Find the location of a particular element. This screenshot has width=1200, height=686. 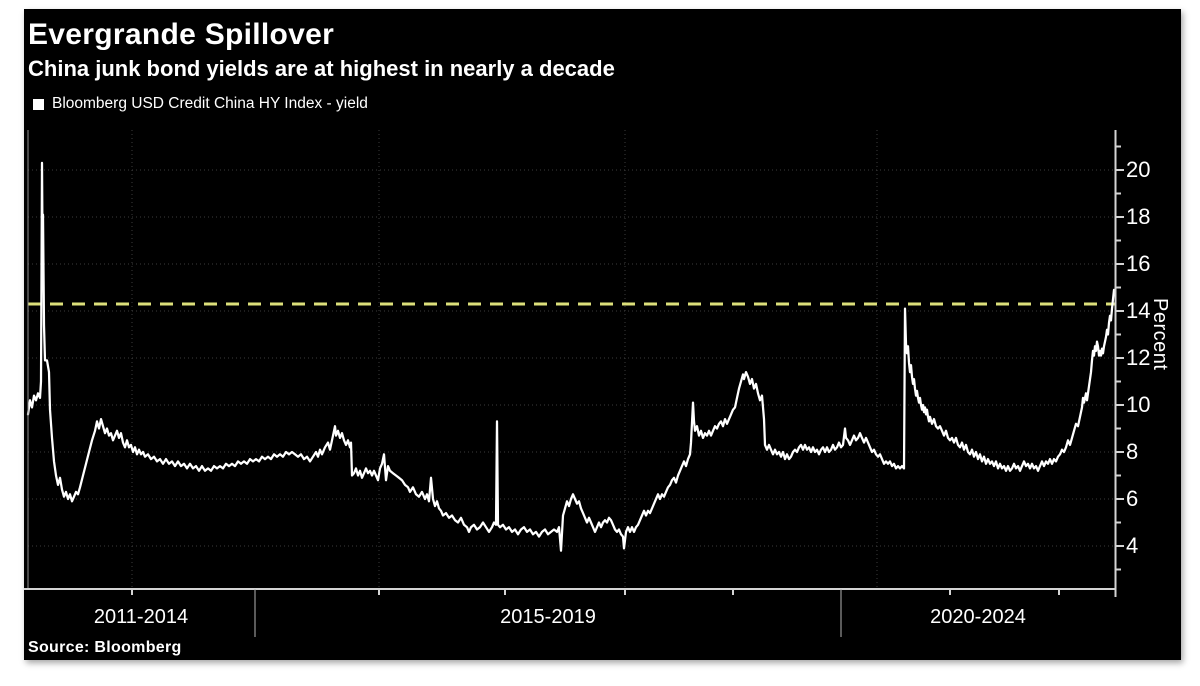

x-group-label: 2011-2014 is located at coordinates (141, 617).